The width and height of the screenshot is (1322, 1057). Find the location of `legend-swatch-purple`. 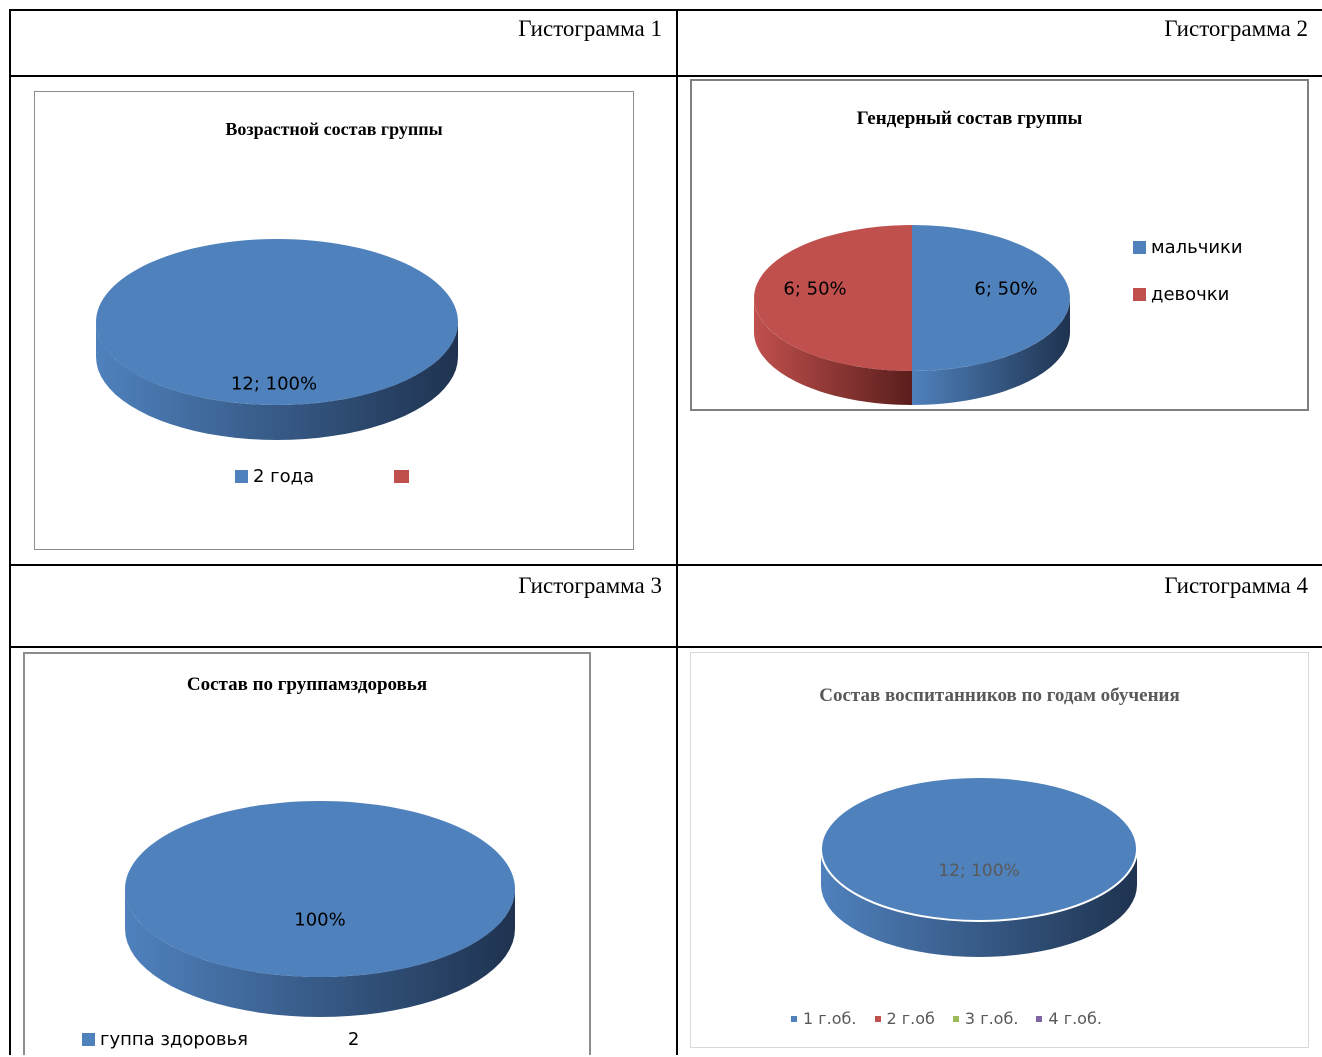

legend-swatch-purple is located at coordinates (1039, 1018).